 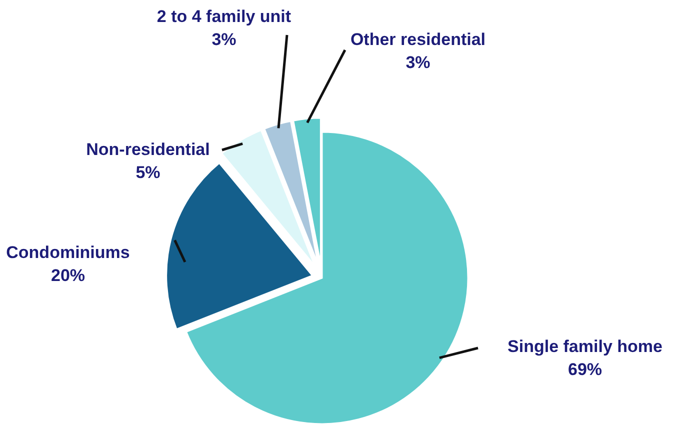 I want to click on data-label: 5%, so click(x=148, y=172).